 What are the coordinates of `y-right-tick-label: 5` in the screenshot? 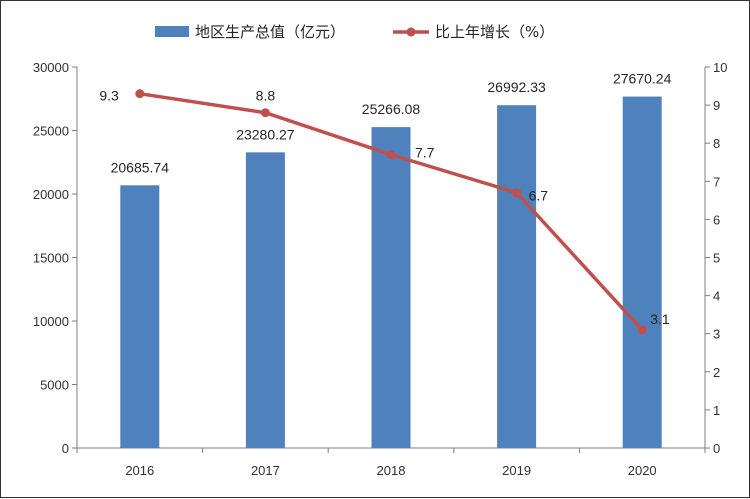 It's located at (716, 258).